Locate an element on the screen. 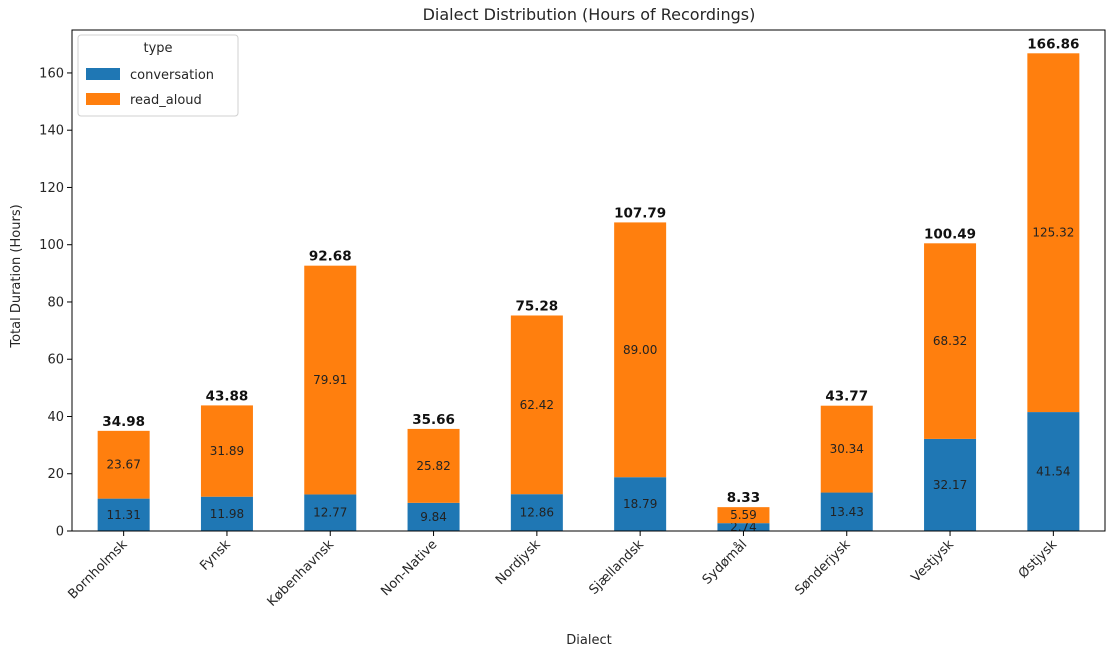 This screenshot has width=1107, height=649. x-tick-label: Sydømål is located at coordinates (725, 562).